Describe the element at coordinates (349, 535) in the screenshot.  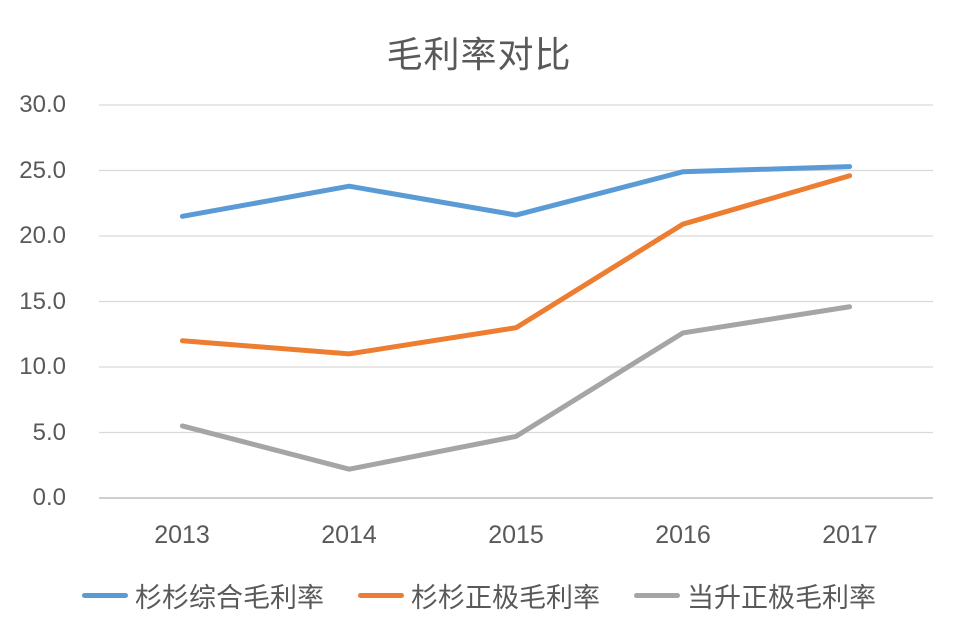
I see `x-tick-label: 2014` at that location.